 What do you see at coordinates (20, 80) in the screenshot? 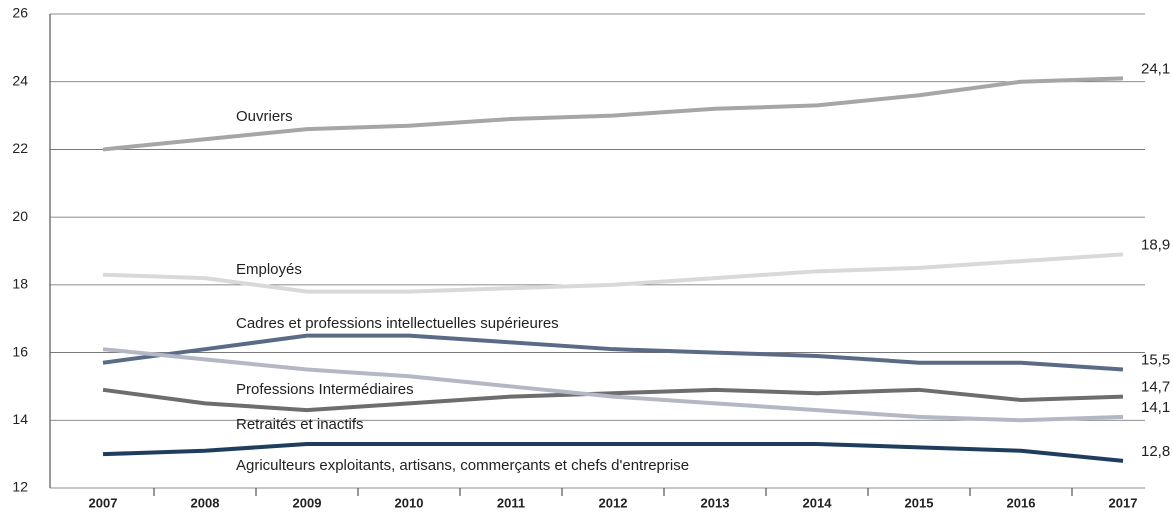
I see `y-tick-label: 24` at bounding box center [20, 80].